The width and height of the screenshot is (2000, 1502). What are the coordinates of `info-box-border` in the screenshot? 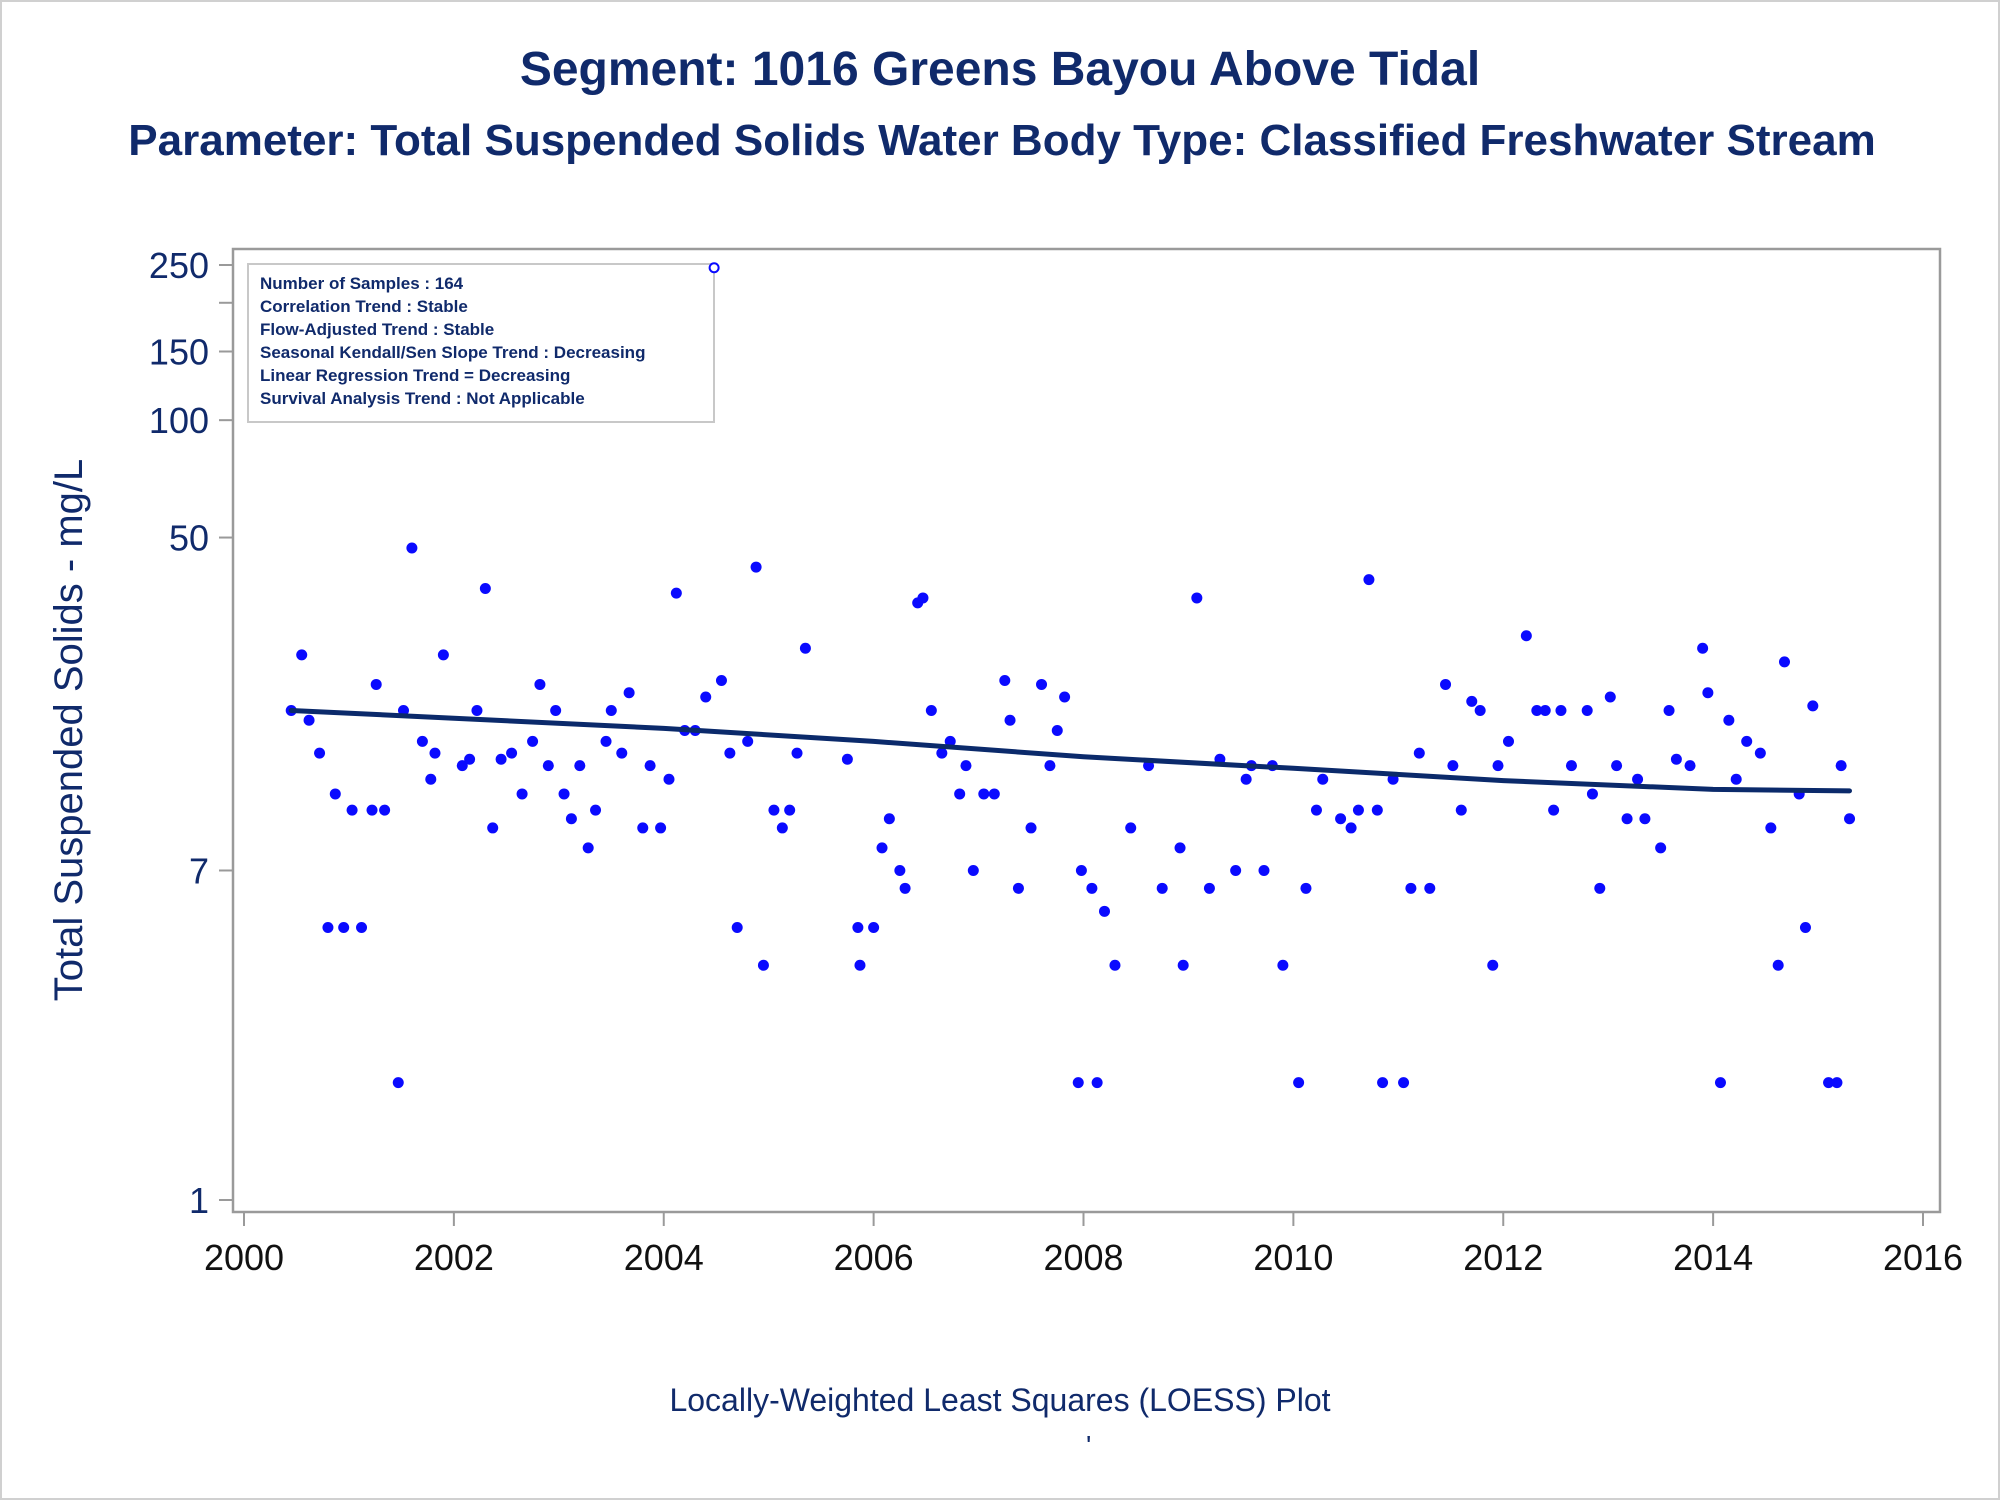 It's located at (481, 343).